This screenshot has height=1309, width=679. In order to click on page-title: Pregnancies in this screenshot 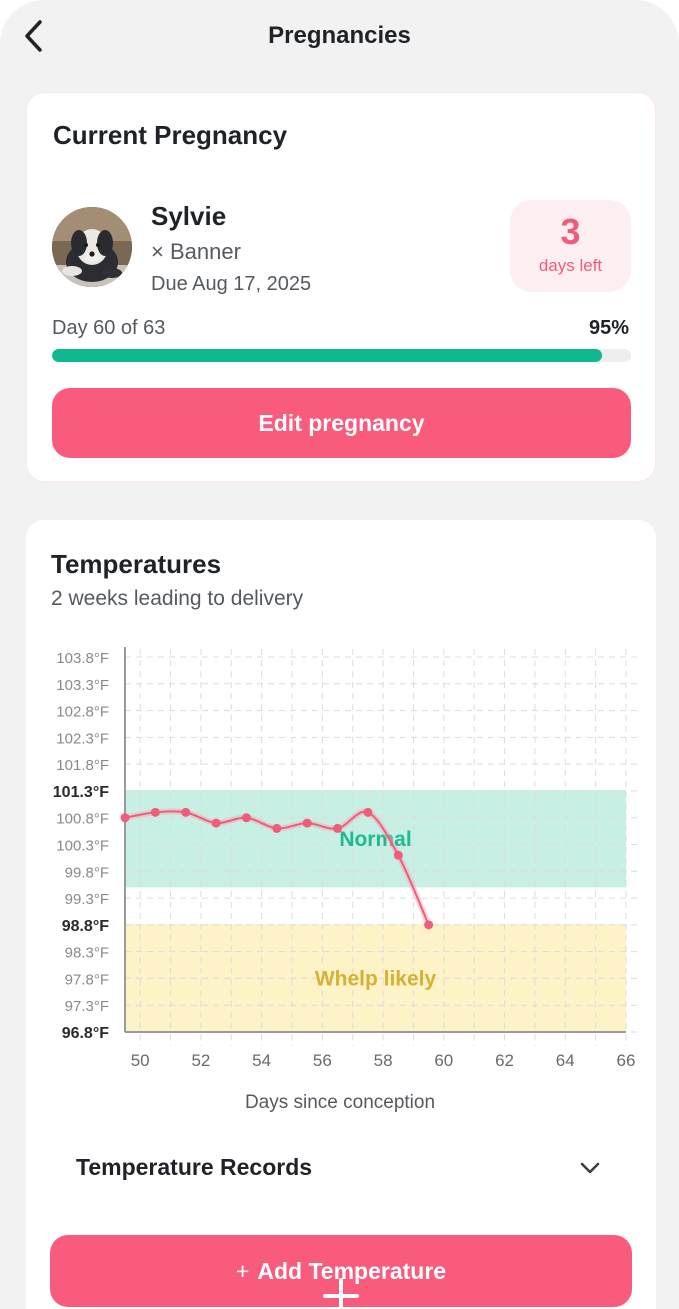, I will do `click(339, 35)`.